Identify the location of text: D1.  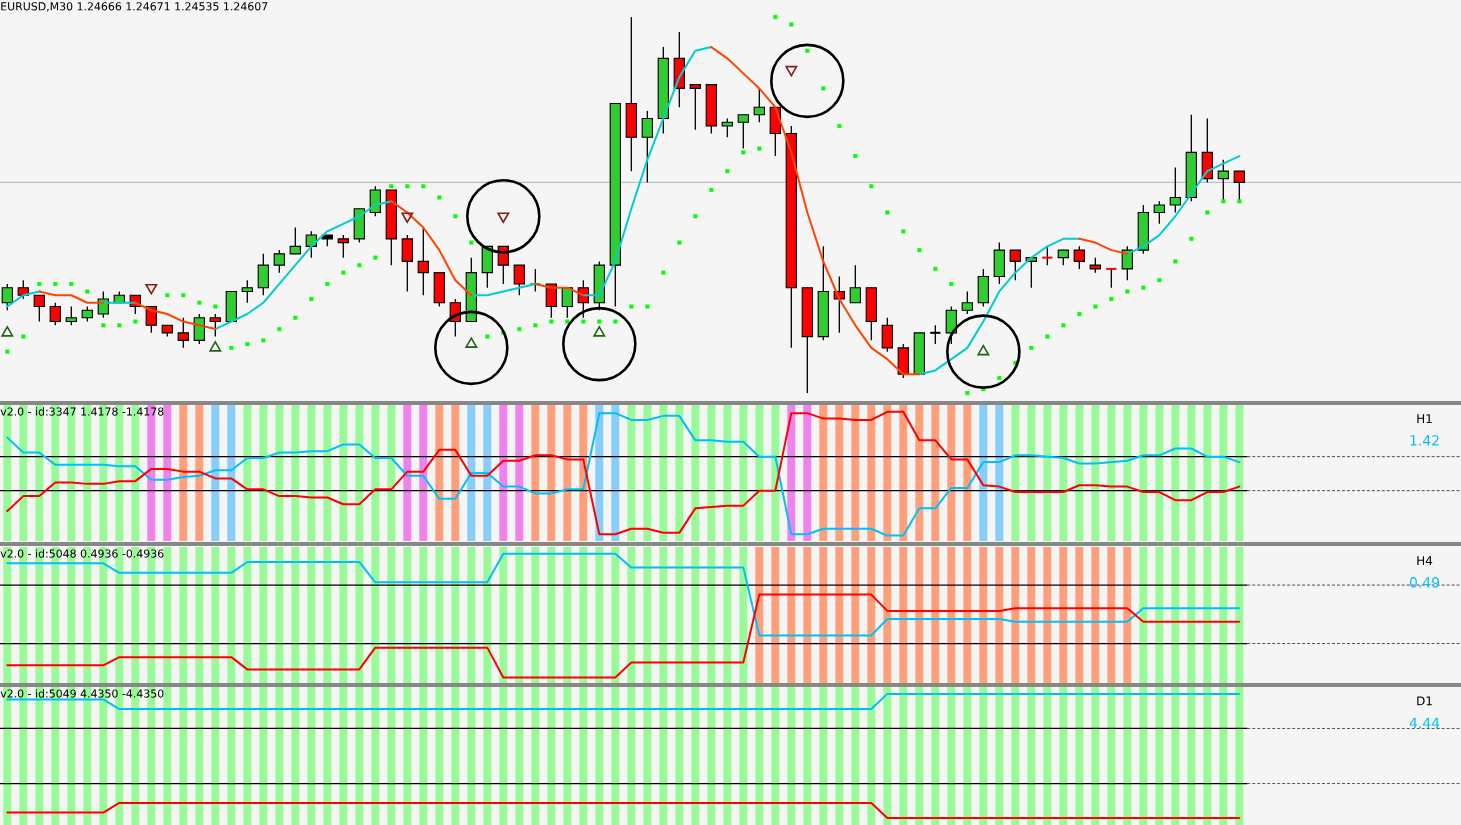
(1424, 701).